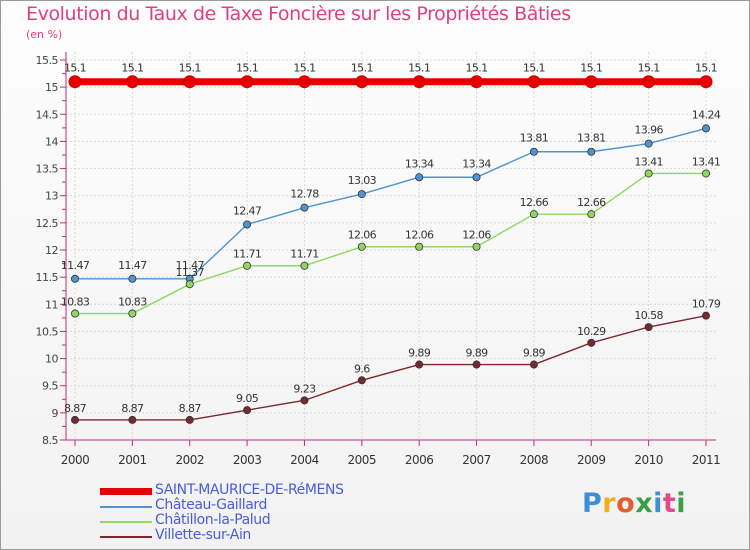  Describe the element at coordinates (419, 460) in the screenshot. I see `x-tick-label: 2006` at that location.